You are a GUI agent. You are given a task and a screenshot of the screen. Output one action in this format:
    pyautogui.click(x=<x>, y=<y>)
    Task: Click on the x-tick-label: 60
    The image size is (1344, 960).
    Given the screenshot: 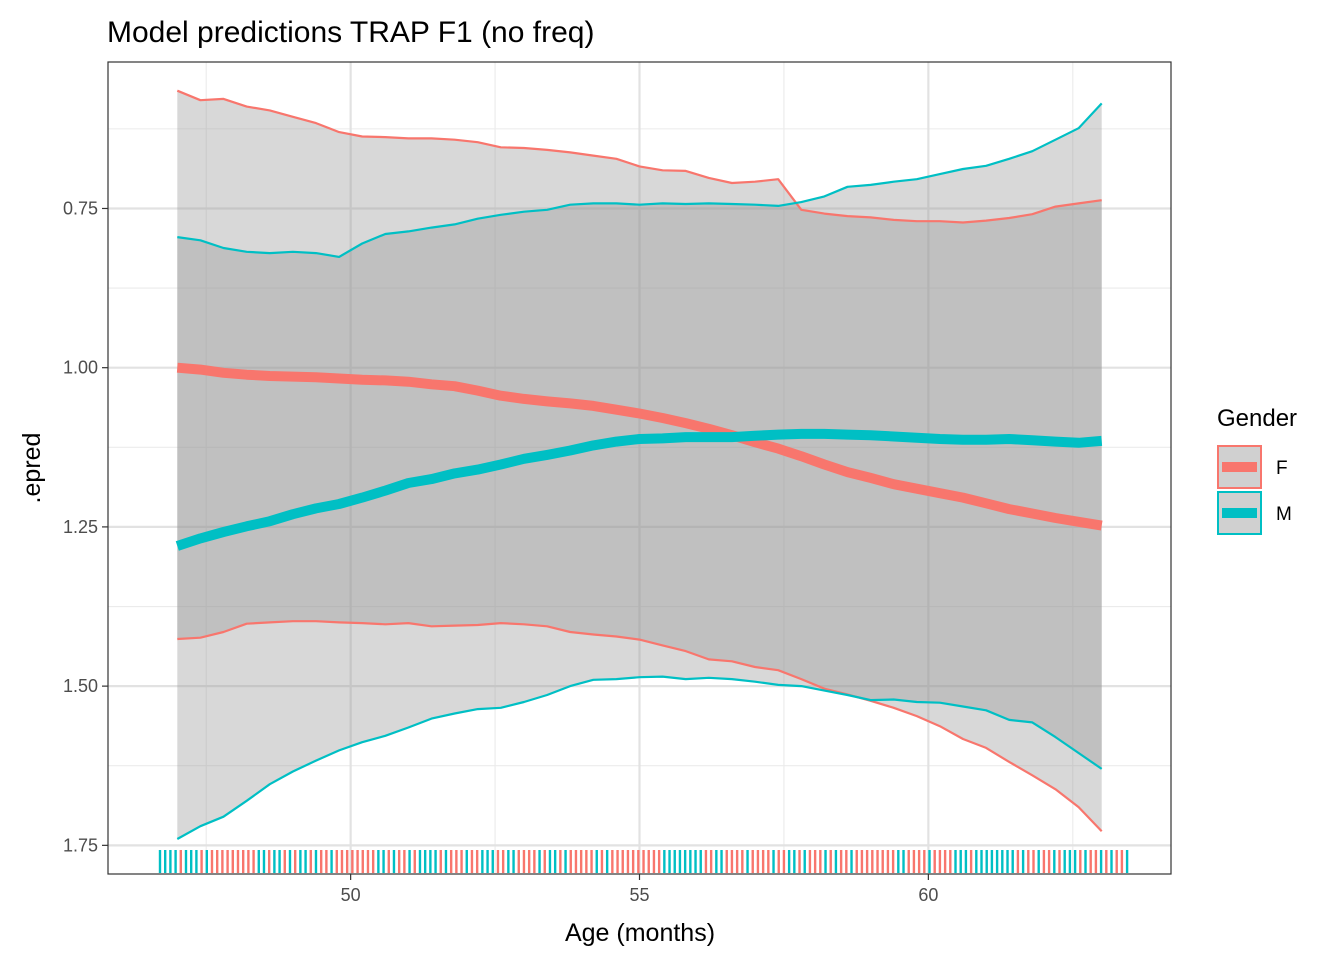 What is the action you would take?
    pyautogui.click(x=928, y=895)
    